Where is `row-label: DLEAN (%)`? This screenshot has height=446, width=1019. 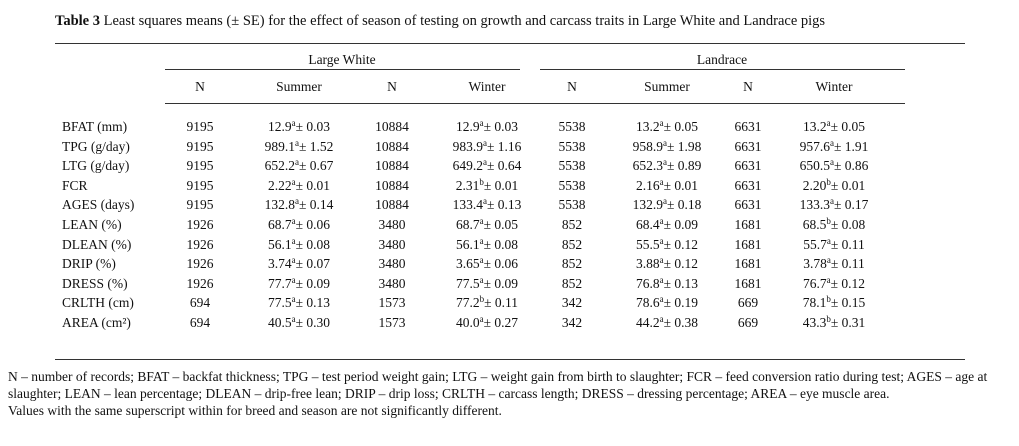
row-label: DLEAN (%) is located at coordinates (97, 244).